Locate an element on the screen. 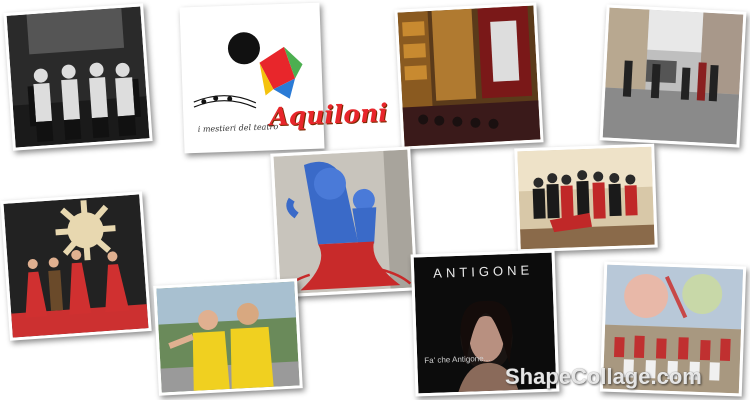 This screenshot has height=400, width=750. yellow-shirts-image is located at coordinates (228, 337).